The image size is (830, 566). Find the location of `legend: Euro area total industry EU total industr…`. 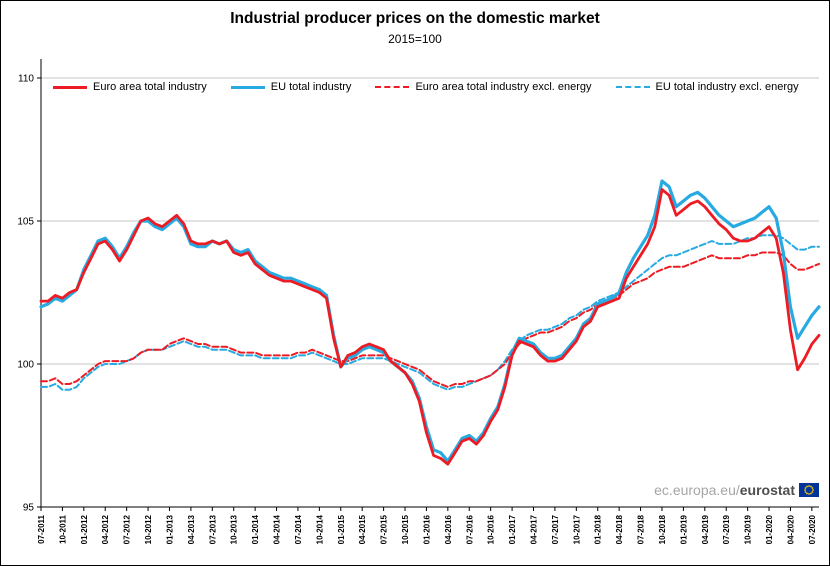

legend: Euro area total industry EU total industr… is located at coordinates (426, 87).